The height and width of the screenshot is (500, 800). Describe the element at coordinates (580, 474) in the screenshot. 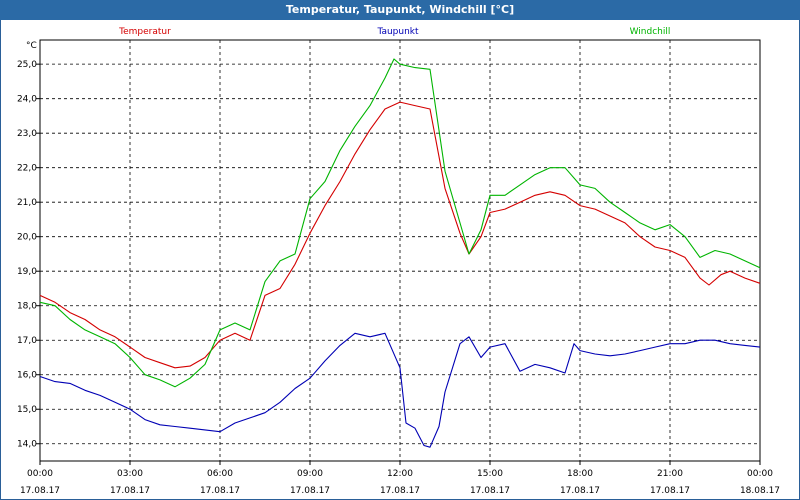

I see `x-tick-time-label: 18:00` at that location.